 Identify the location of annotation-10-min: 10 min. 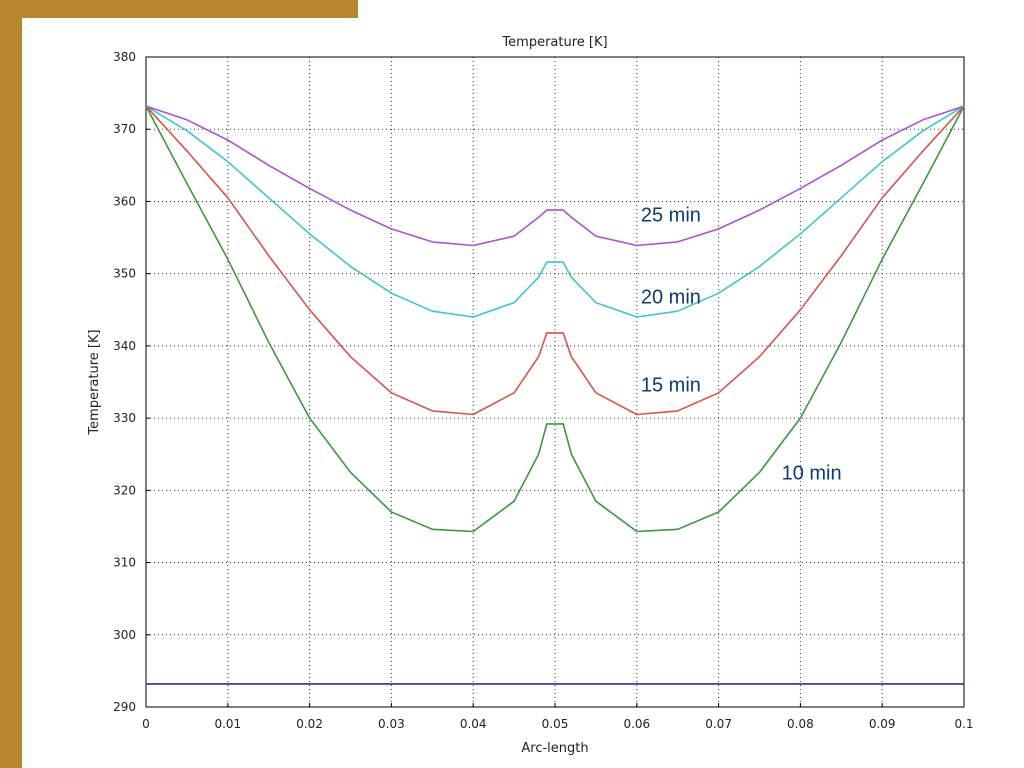
(812, 474).